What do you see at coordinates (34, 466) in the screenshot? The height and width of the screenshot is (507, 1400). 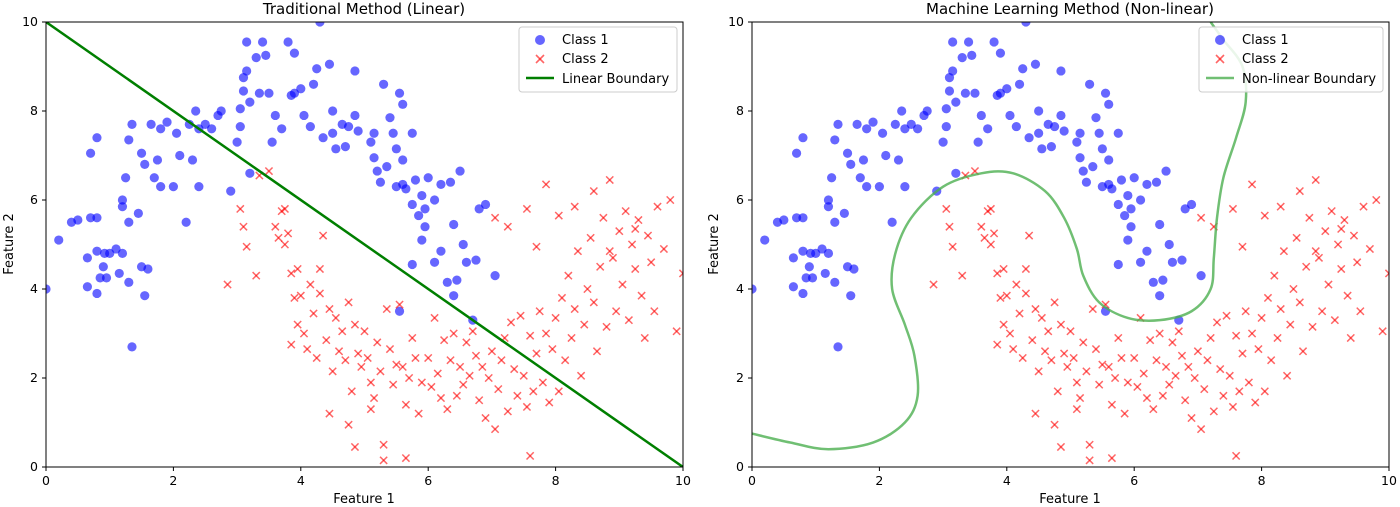 I see `y-tick-label: 0` at bounding box center [34, 466].